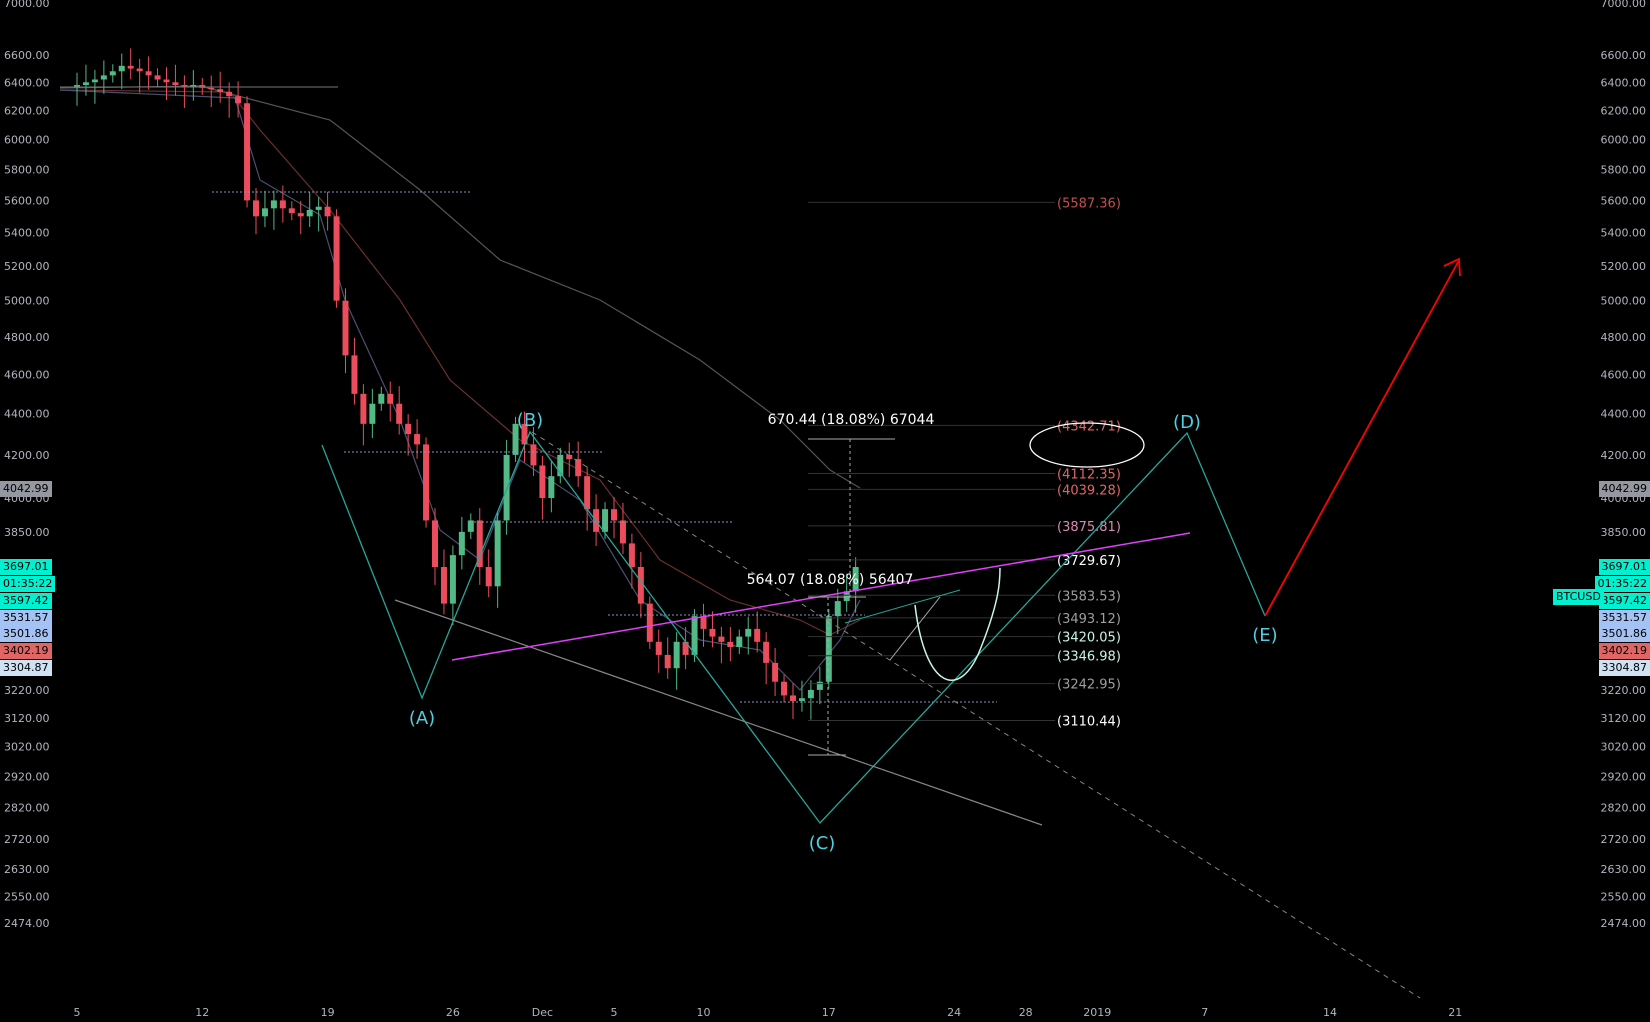 The image size is (1650, 1022). Describe the element at coordinates (1578, 597) in the screenshot. I see `symbol-badge: BTCUSD` at that location.